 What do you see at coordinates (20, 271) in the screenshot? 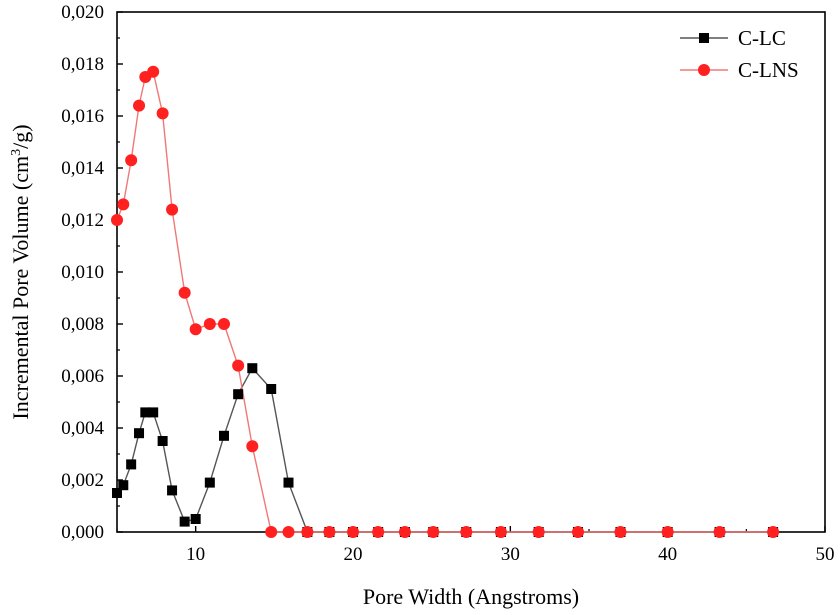
I see `y-axis-title: Incremental Pore Volume (cm3/g)` at bounding box center [20, 271].